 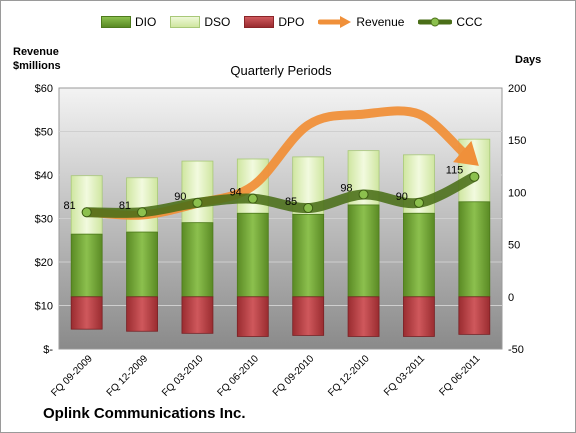 I want to click on category-tick-label: FQ 03-2010, so click(x=183, y=376).